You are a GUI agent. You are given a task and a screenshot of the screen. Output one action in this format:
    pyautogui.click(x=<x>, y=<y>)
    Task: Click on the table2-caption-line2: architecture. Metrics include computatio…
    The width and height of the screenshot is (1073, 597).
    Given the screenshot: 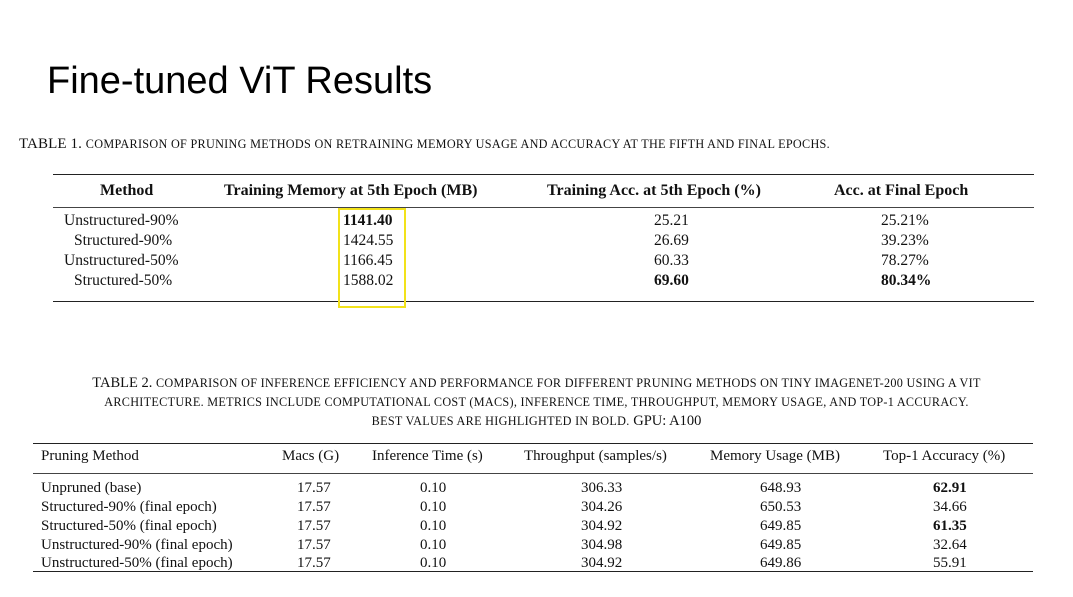 What is the action you would take?
    pyautogui.click(x=536, y=402)
    